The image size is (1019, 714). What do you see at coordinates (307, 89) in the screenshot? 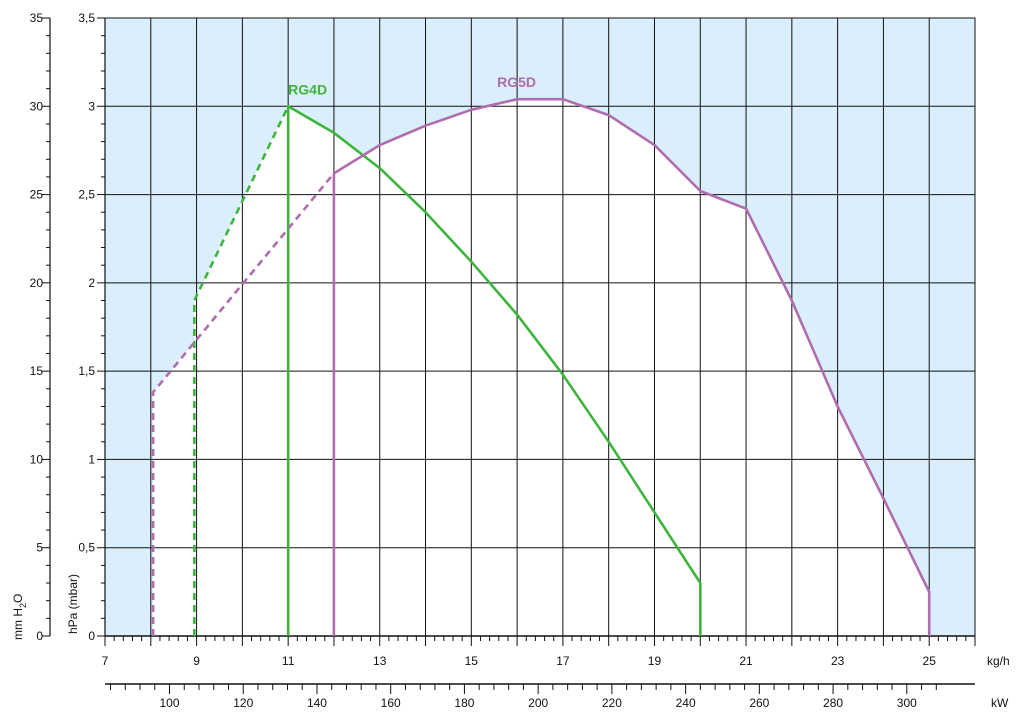
I see `series-label-rg4d: RG4D` at bounding box center [307, 89].